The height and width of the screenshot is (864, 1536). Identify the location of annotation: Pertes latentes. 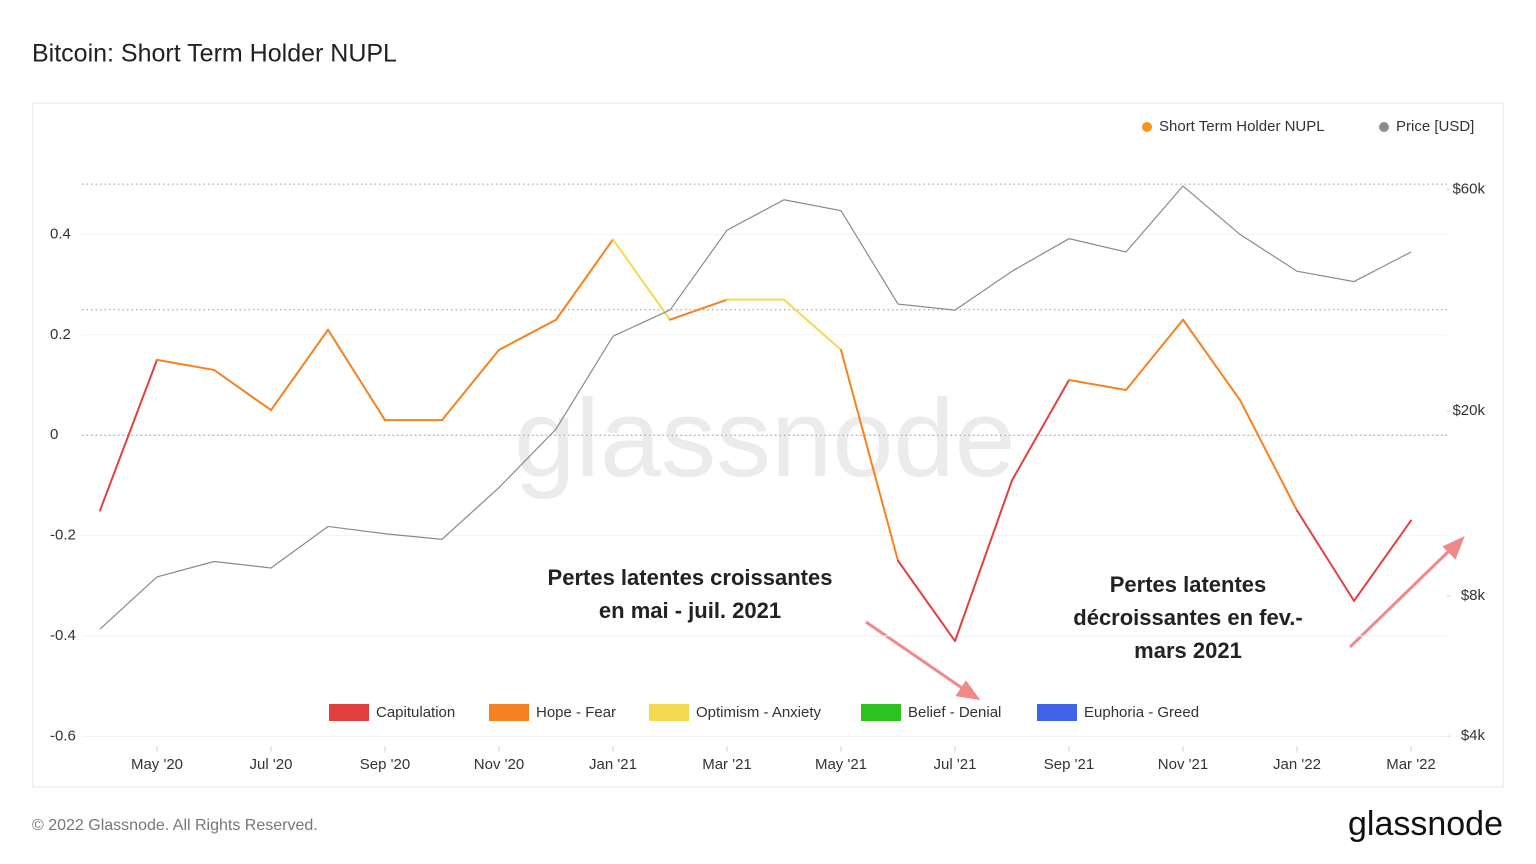
(1188, 584).